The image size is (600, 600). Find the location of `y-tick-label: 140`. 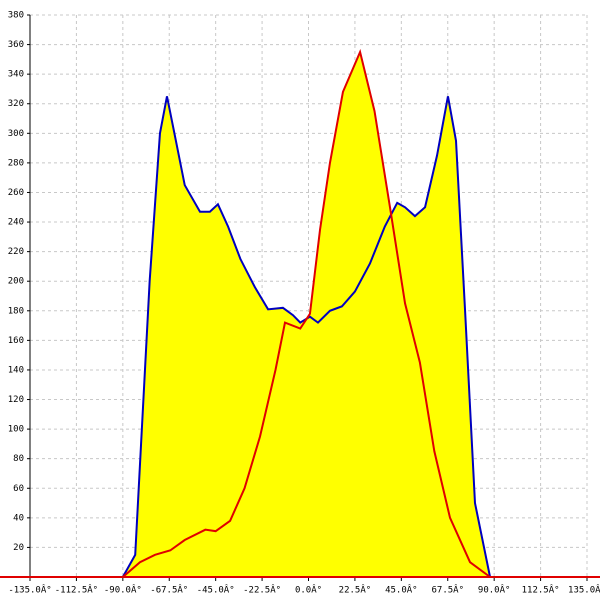

y-tick-label: 140 is located at coordinates (16, 370).